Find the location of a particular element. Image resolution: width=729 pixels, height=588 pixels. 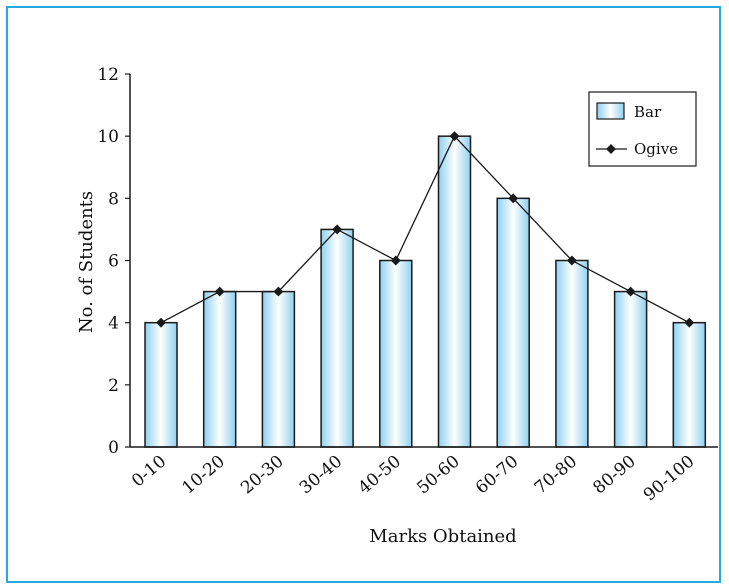

legend-ogive-label: Ogive is located at coordinates (656, 149).